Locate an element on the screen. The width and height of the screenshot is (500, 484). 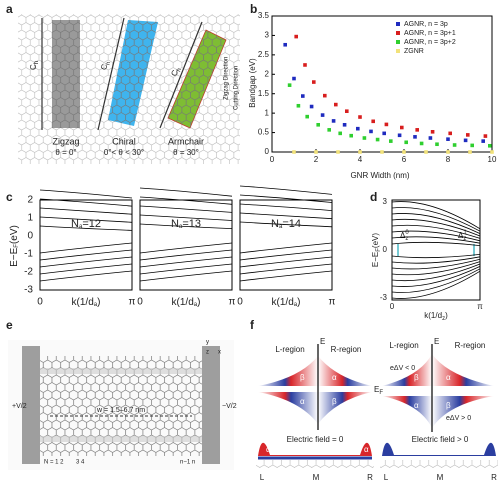
gate-stripe is located at coordinates (121, 439).